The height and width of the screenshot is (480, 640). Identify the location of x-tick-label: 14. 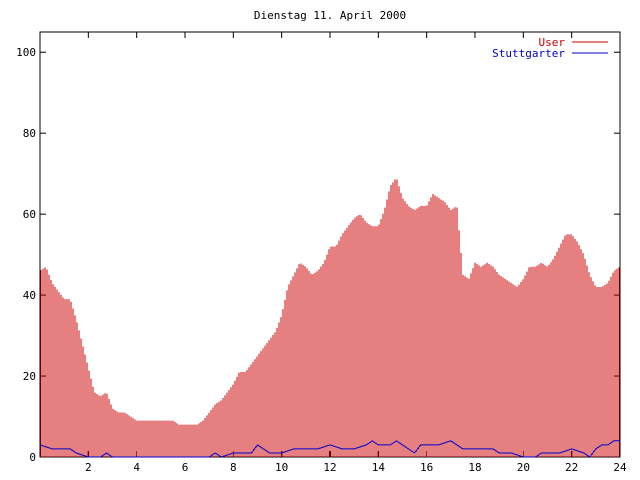
(379, 467).